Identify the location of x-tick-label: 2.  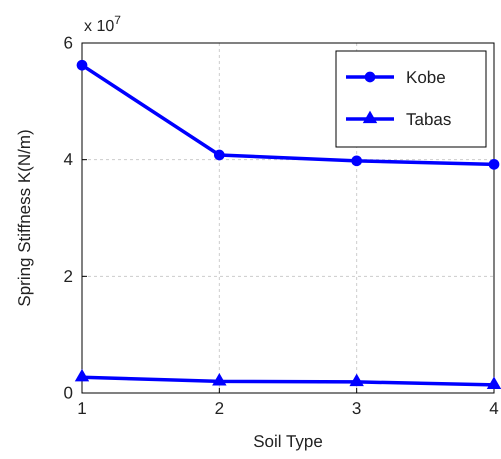
(219, 408).